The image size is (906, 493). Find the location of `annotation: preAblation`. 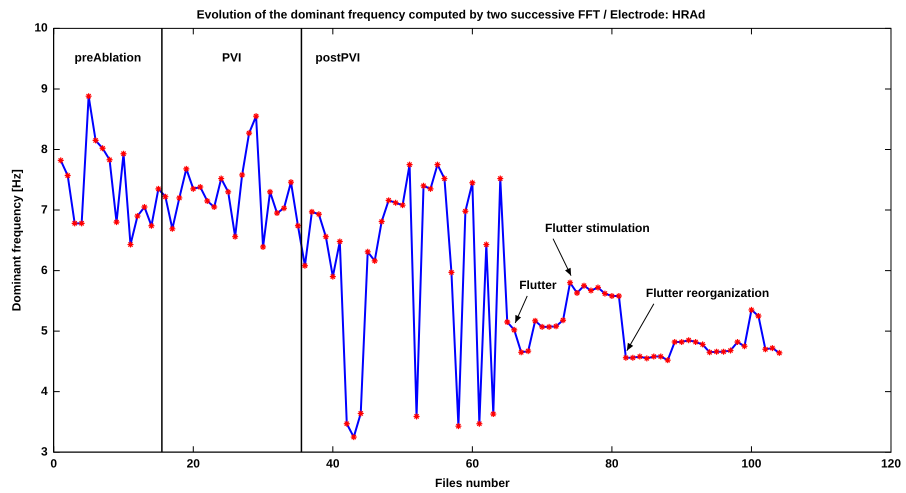

annotation: preAblation is located at coordinates (108, 57).